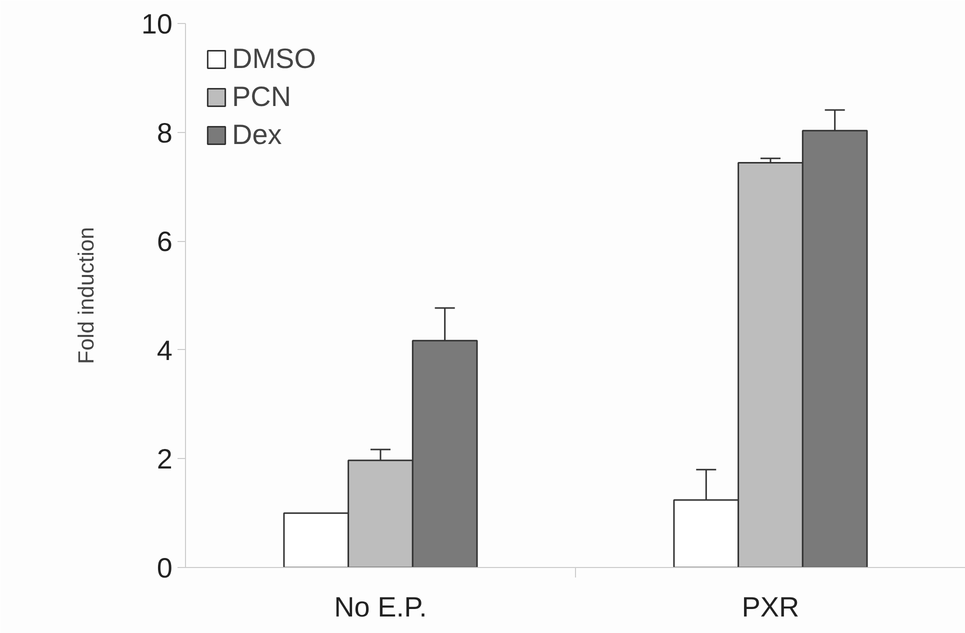  I want to click on x-tick-label: No E.P., so click(380, 607).